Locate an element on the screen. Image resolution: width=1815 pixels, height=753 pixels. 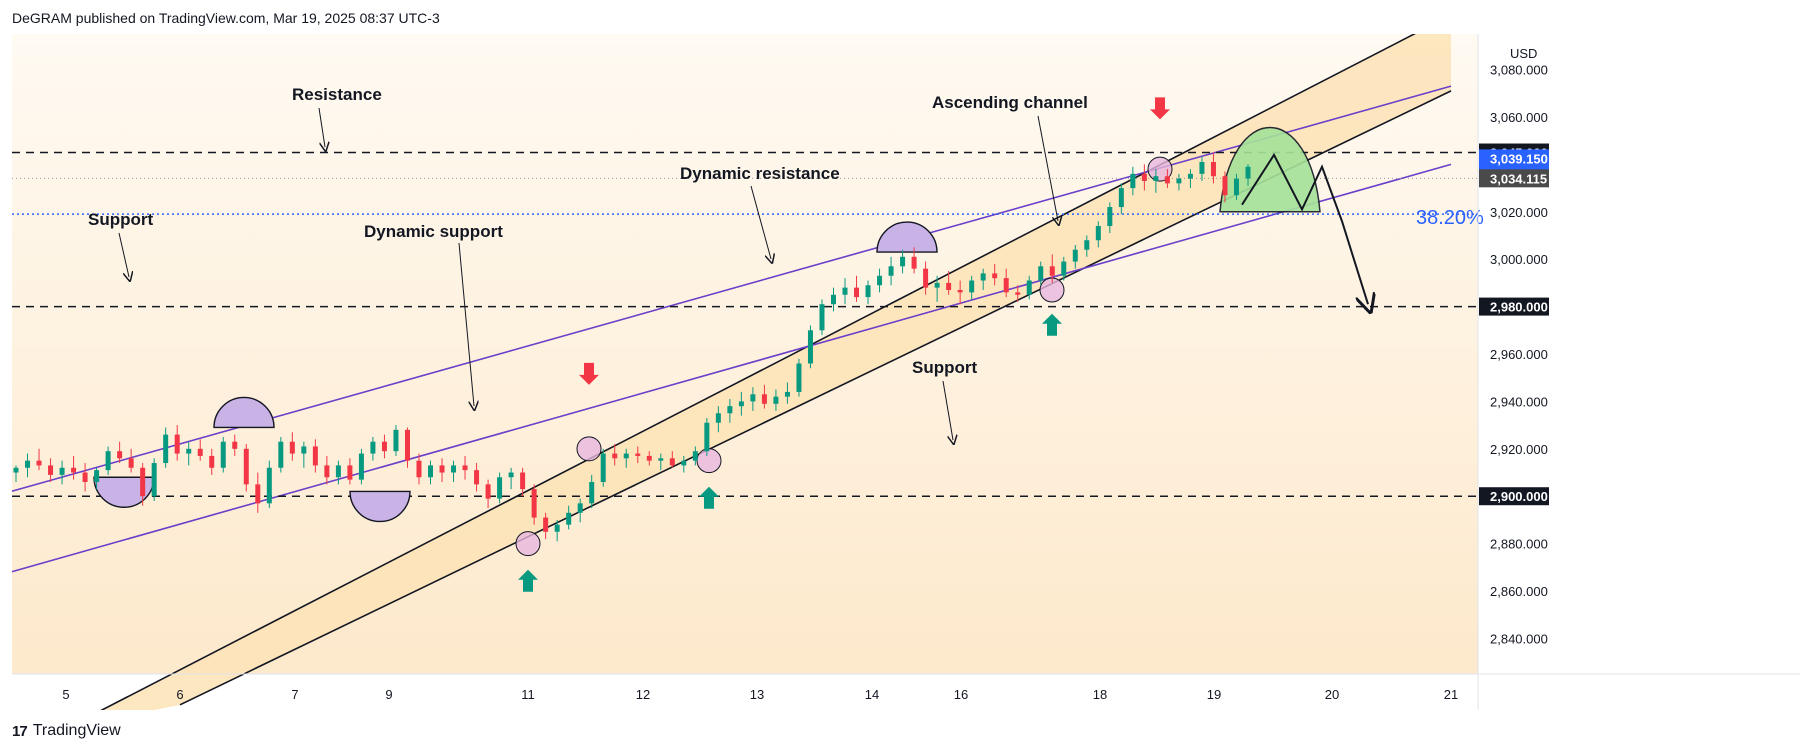
currency-label: USD is located at coordinates (1523, 53).